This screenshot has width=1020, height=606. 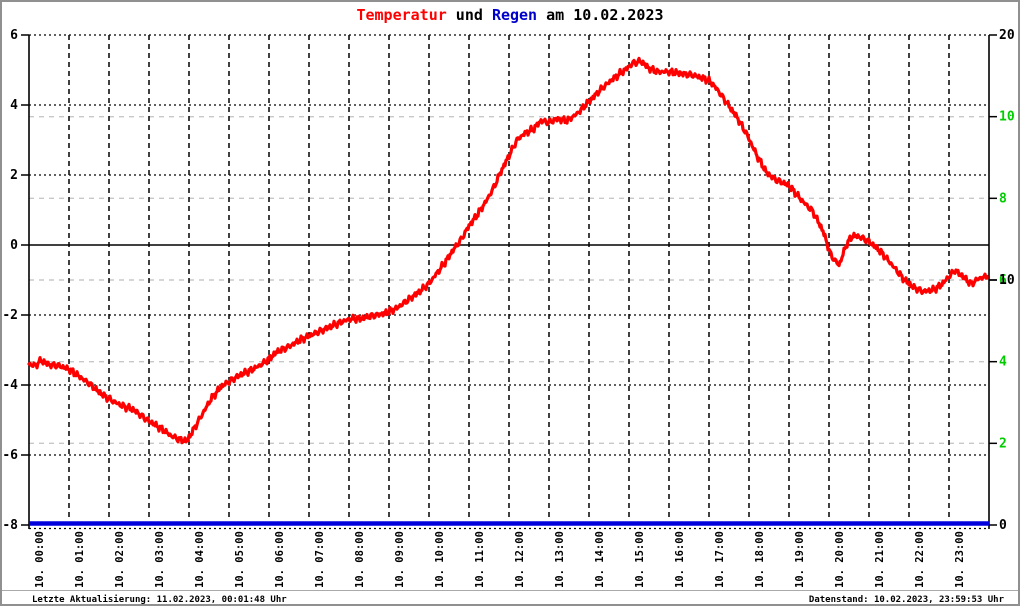 What do you see at coordinates (720, 559) in the screenshot?
I see `x-axis-label: 10. 17:00` at bounding box center [720, 559].